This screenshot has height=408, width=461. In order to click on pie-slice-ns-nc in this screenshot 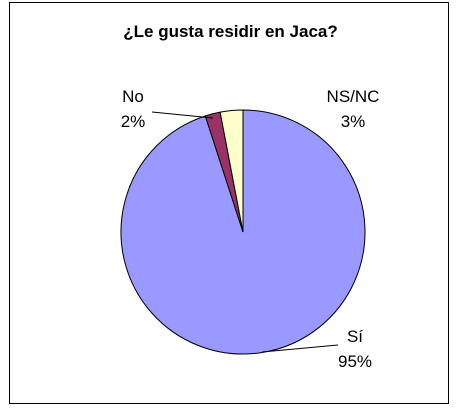, I will do `click(231, 171)`.